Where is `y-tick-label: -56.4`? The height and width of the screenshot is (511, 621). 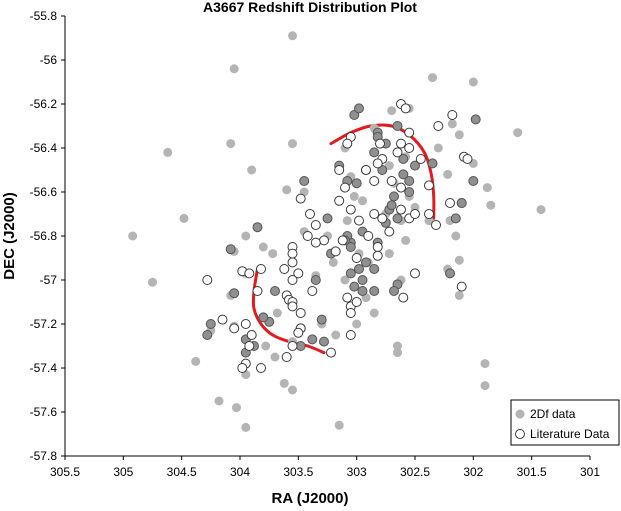
y-tick-label: -56.4 is located at coordinates (44, 148).